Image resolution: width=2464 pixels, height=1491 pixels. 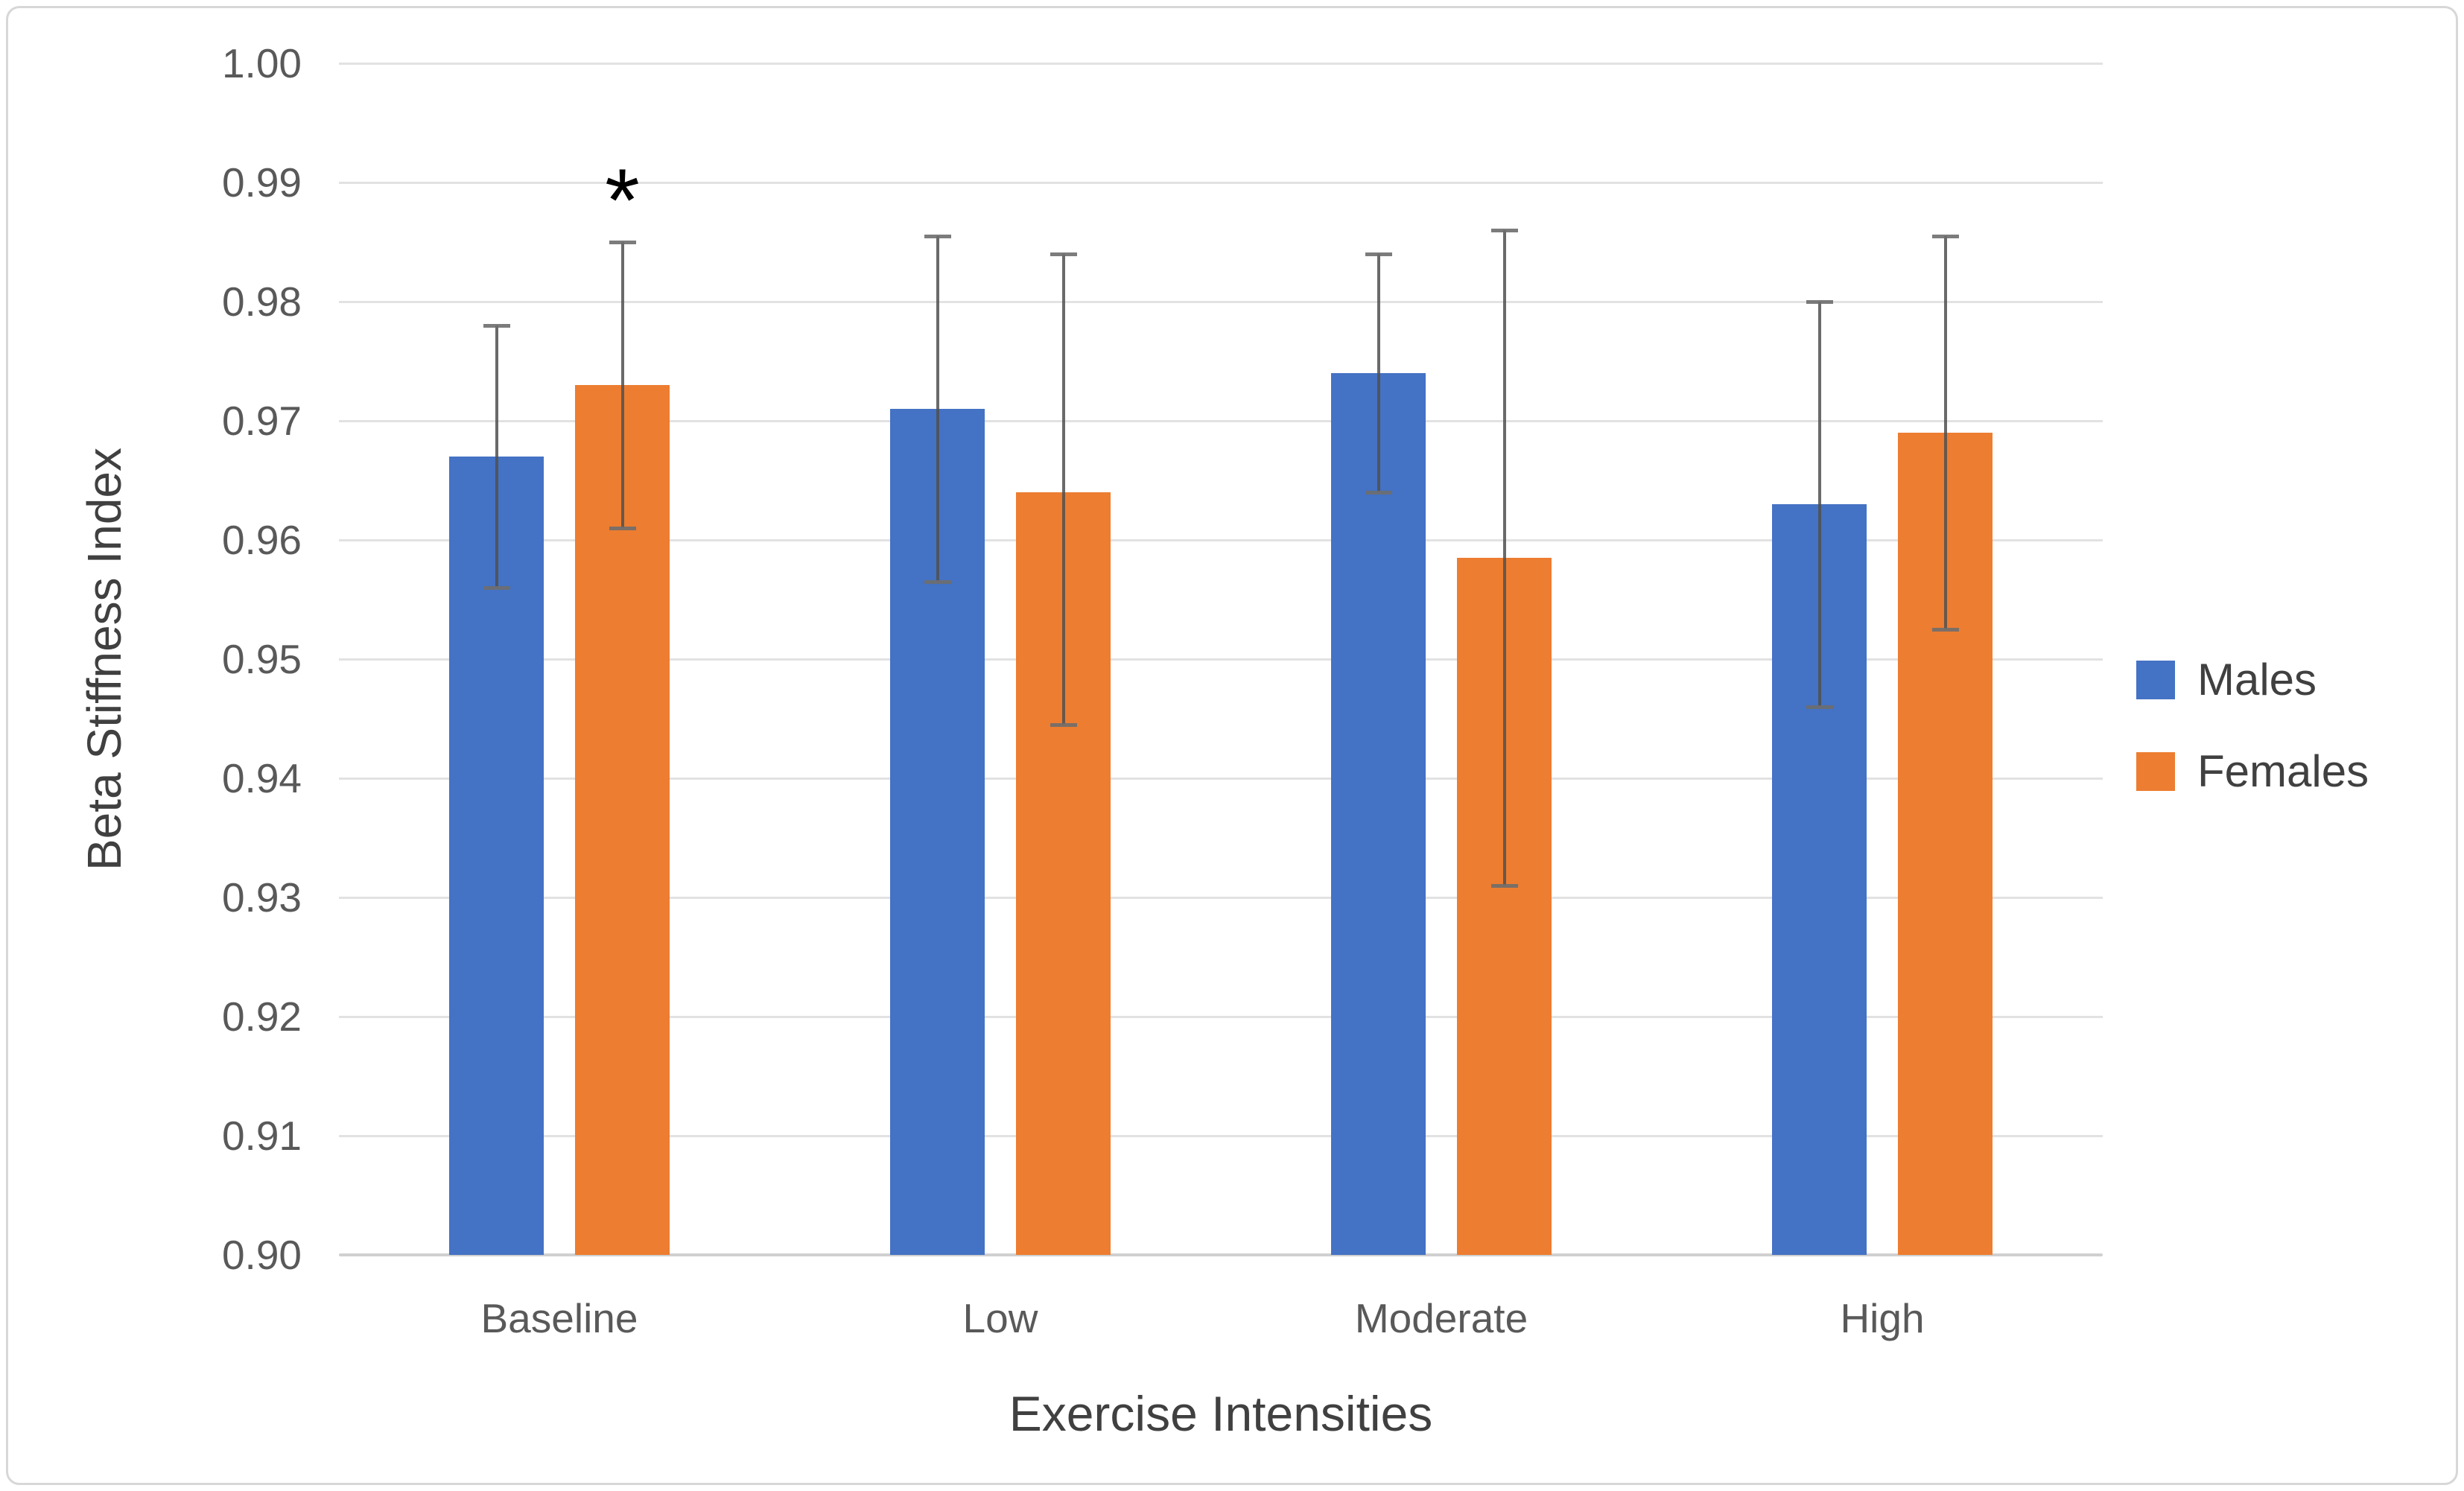 I want to click on gridline-0.92, so click(x=1221, y=1017).